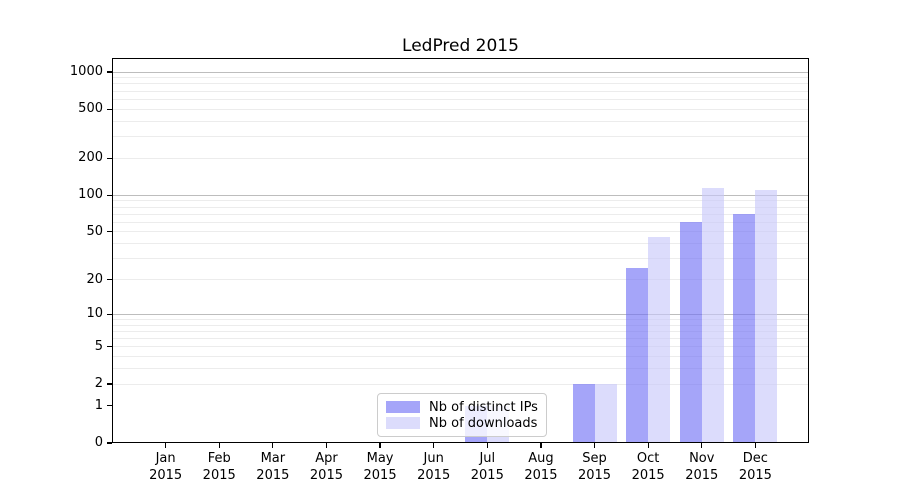  What do you see at coordinates (94, 279) in the screenshot?
I see `y-tick-label: 20` at bounding box center [94, 279].